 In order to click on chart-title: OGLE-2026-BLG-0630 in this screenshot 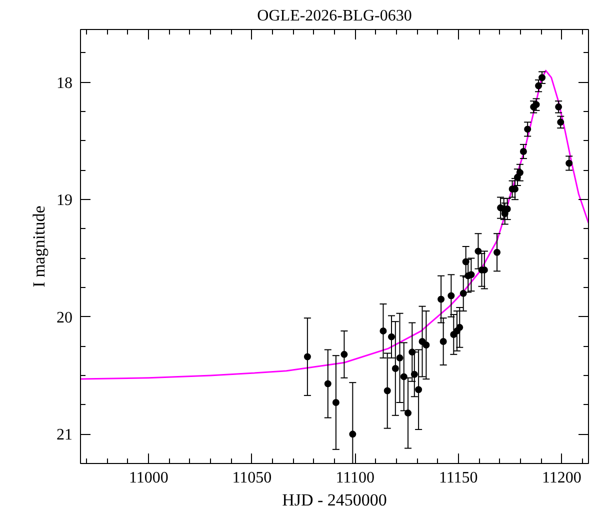, I will do `click(334, 16)`.